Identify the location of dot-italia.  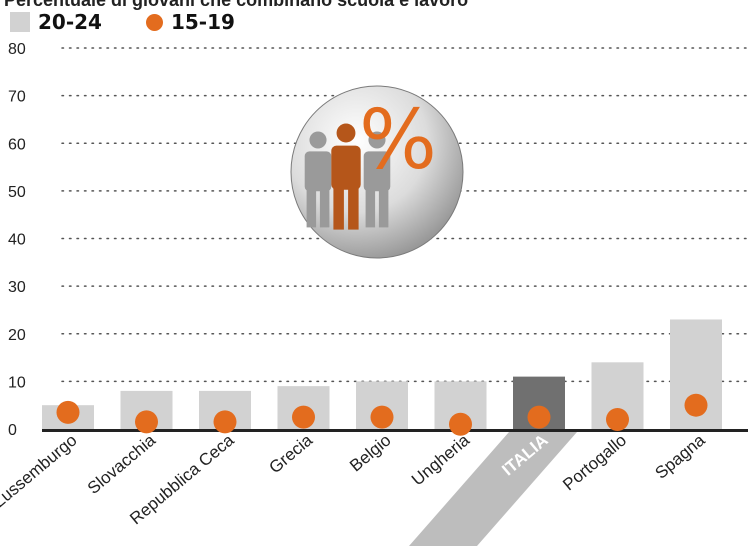
(539, 417).